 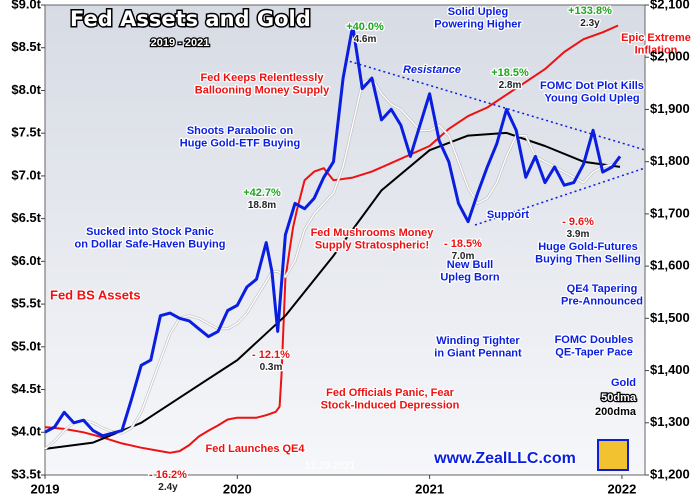 I want to click on annotation: on Dollar Safe-Haven Buying, so click(x=150, y=244).